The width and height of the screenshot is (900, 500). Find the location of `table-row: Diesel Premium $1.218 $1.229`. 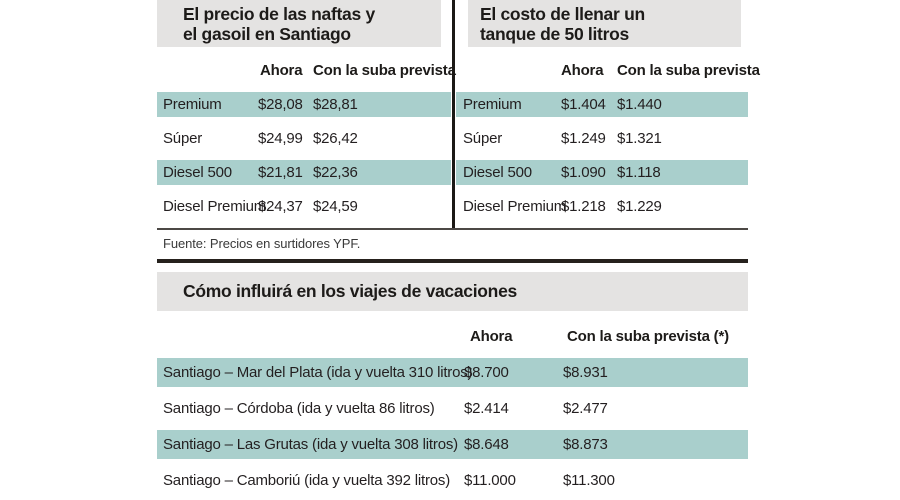

table-row: Diesel Premium $1.218 $1.229 is located at coordinates (602, 206).